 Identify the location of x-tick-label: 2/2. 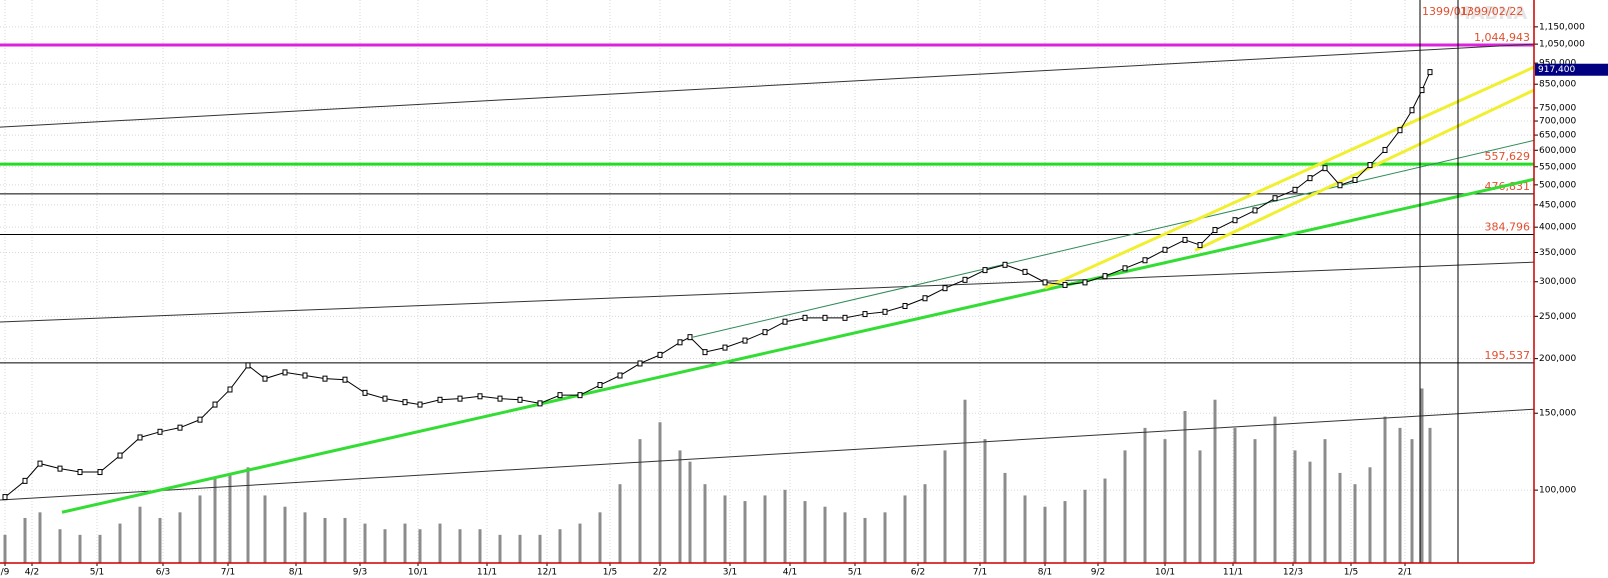
(660, 573).